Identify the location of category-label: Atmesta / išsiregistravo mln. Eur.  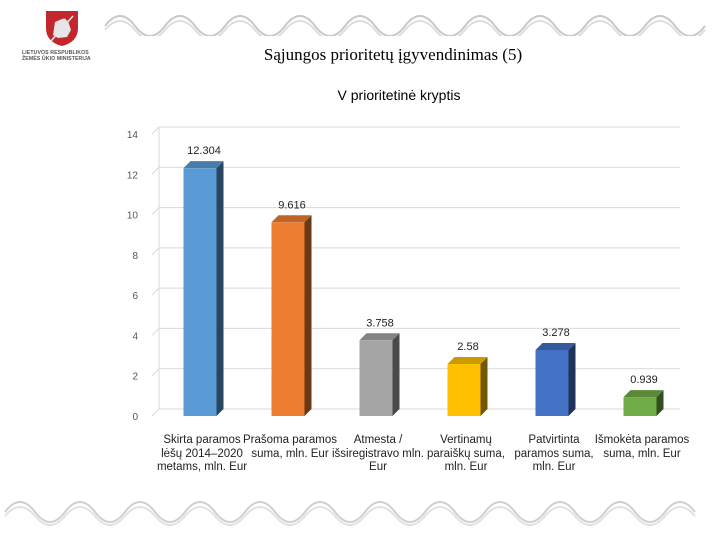
(378, 453).